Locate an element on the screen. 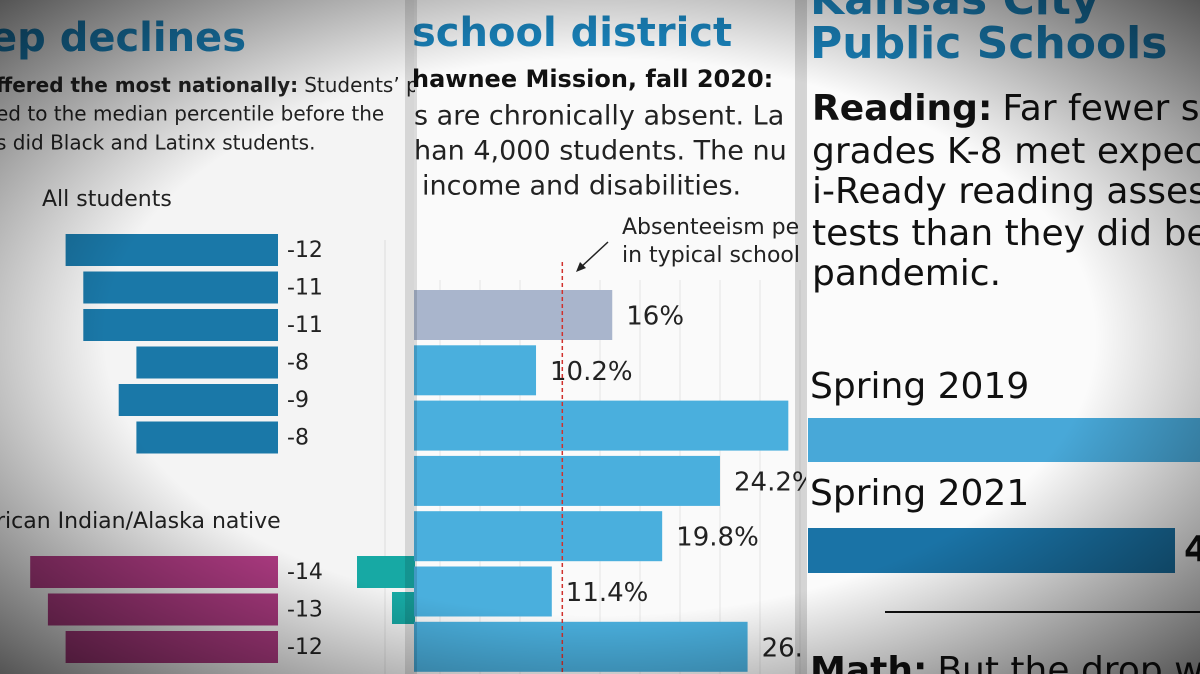 Image resolution: width=1200 pixels, height=674 pixels. text-line: Math: But the drop wa is located at coordinates (1005, 662).